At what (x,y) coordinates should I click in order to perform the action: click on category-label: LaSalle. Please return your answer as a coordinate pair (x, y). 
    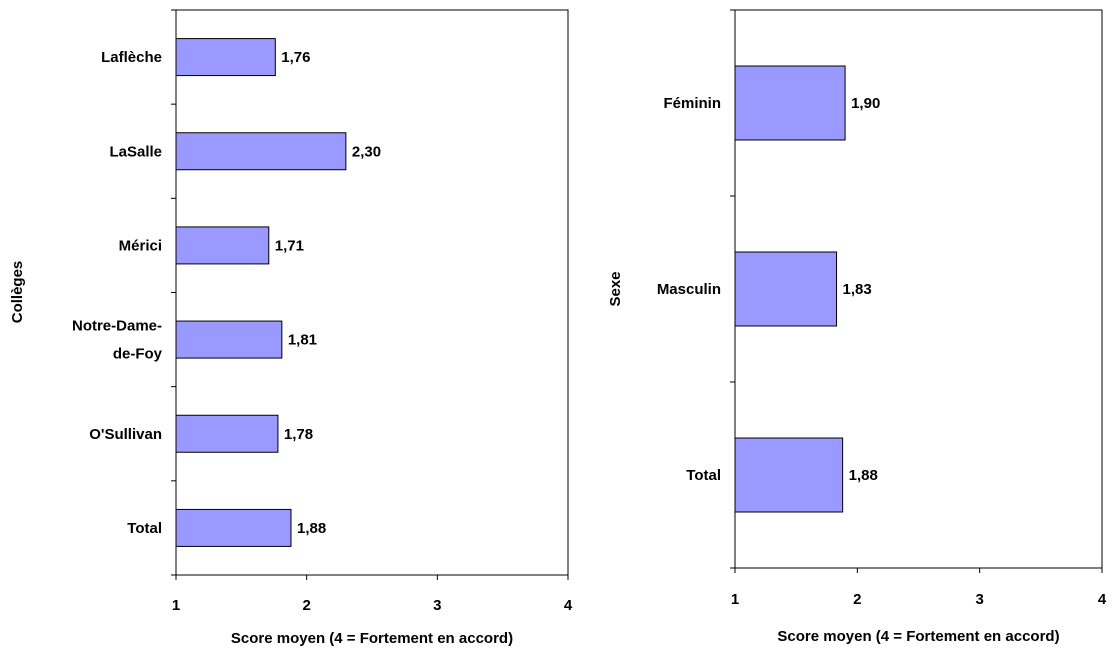
    Looking at the image, I should click on (135, 151).